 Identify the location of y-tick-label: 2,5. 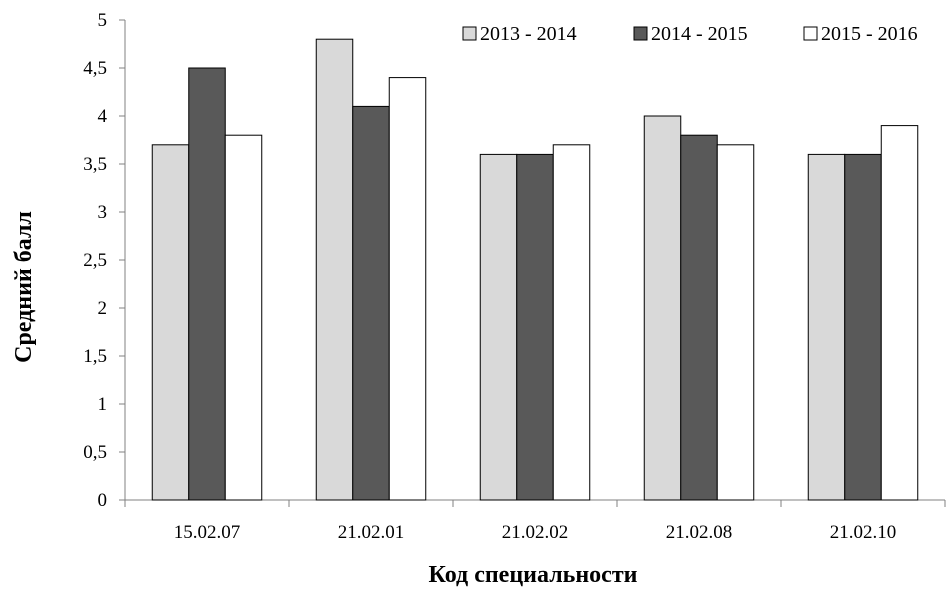
(95, 260).